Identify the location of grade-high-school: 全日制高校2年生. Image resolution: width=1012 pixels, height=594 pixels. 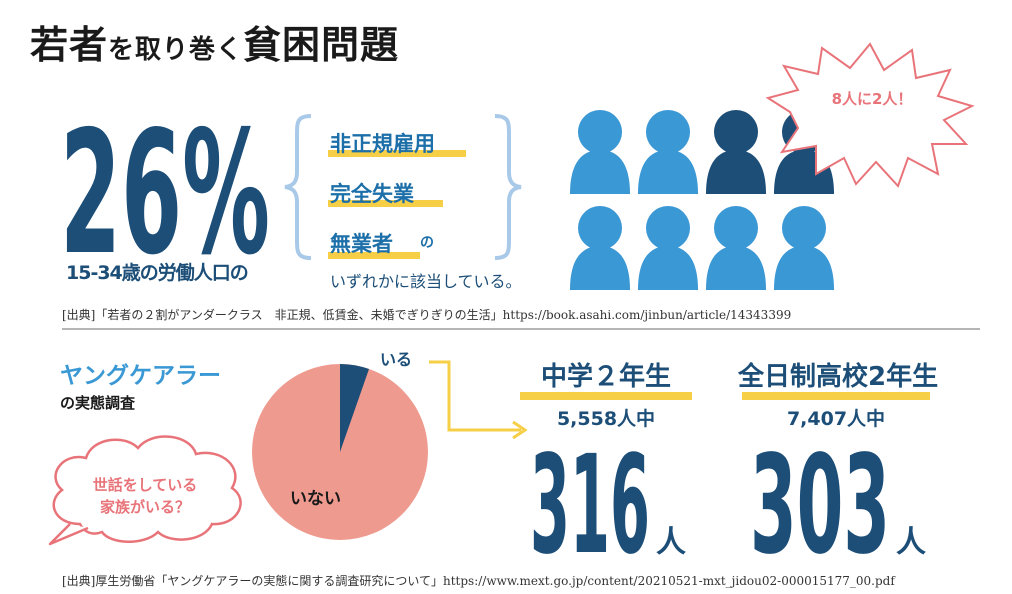
(838, 377).